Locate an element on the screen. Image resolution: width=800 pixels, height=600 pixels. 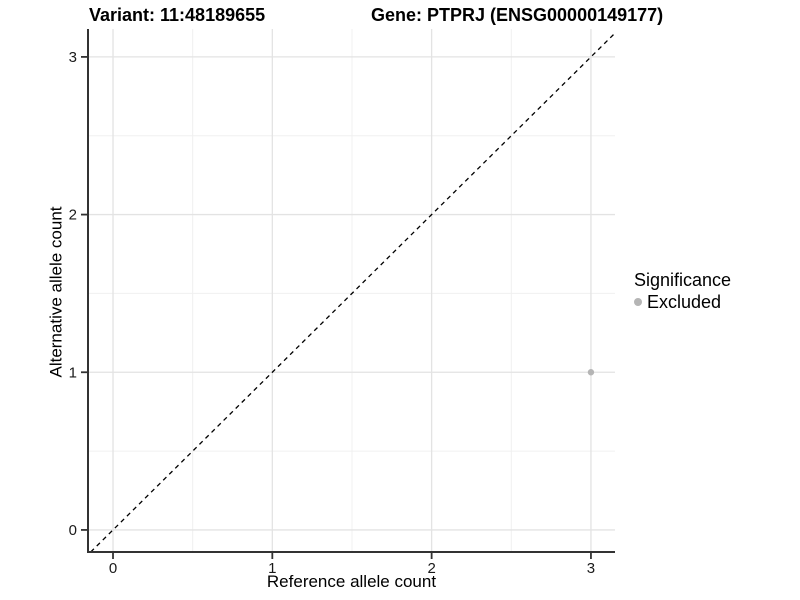
legend-item-label: Excluded is located at coordinates (684, 302).